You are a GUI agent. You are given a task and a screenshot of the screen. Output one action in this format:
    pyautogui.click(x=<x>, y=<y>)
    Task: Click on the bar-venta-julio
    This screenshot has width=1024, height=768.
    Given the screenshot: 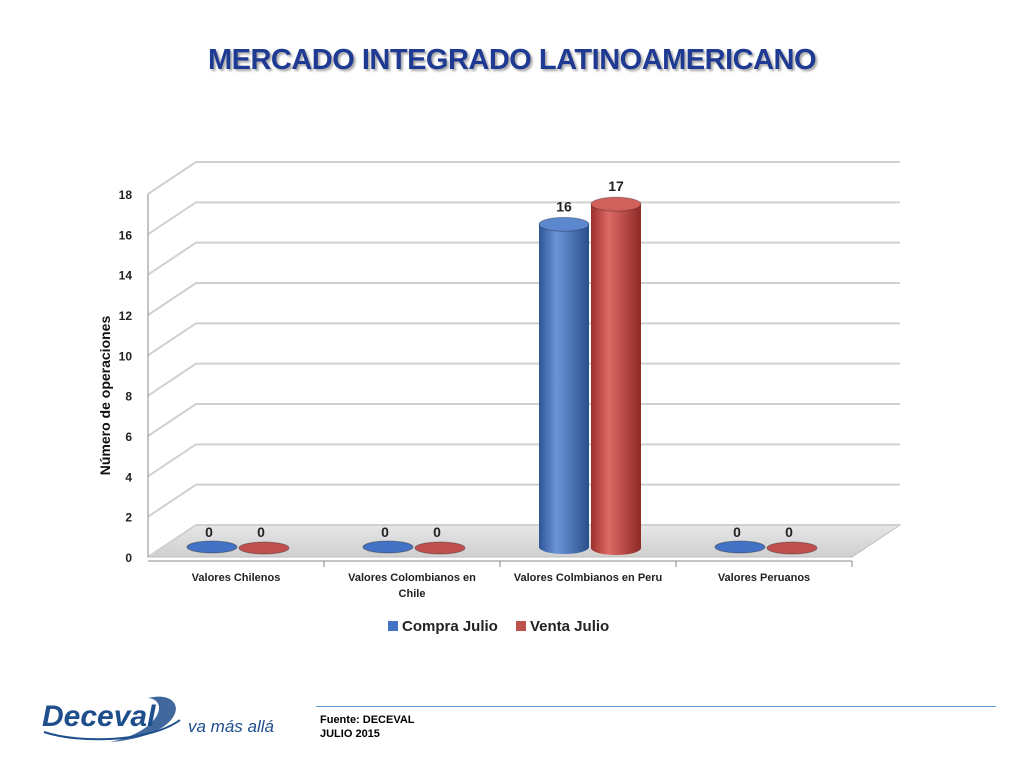 What is the action you would take?
    pyautogui.click(x=616, y=375)
    